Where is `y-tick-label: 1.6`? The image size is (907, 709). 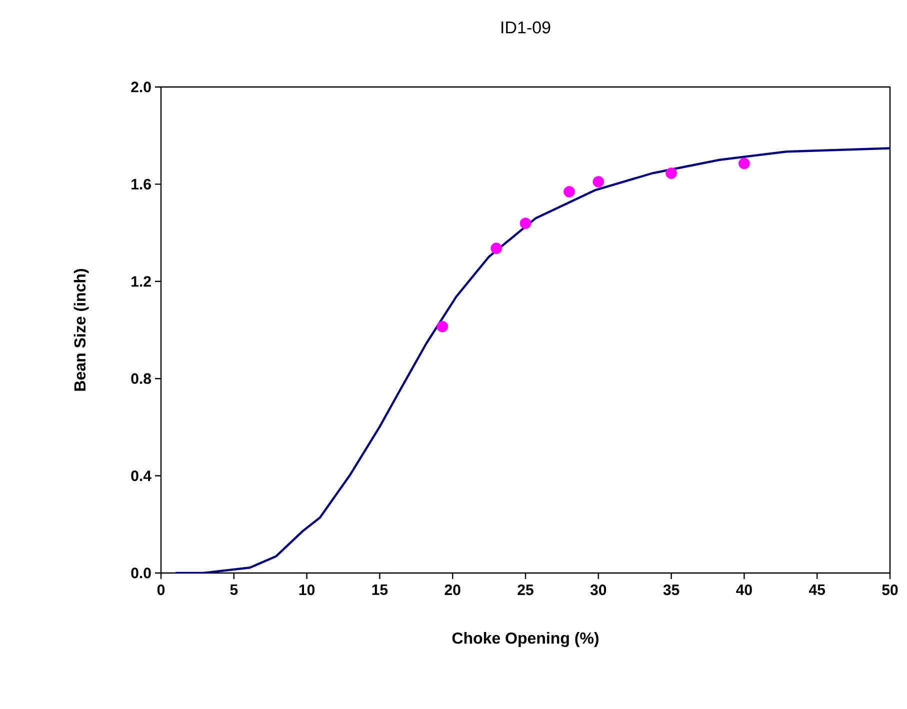
y-tick-label: 1.6 is located at coordinates (141, 184).